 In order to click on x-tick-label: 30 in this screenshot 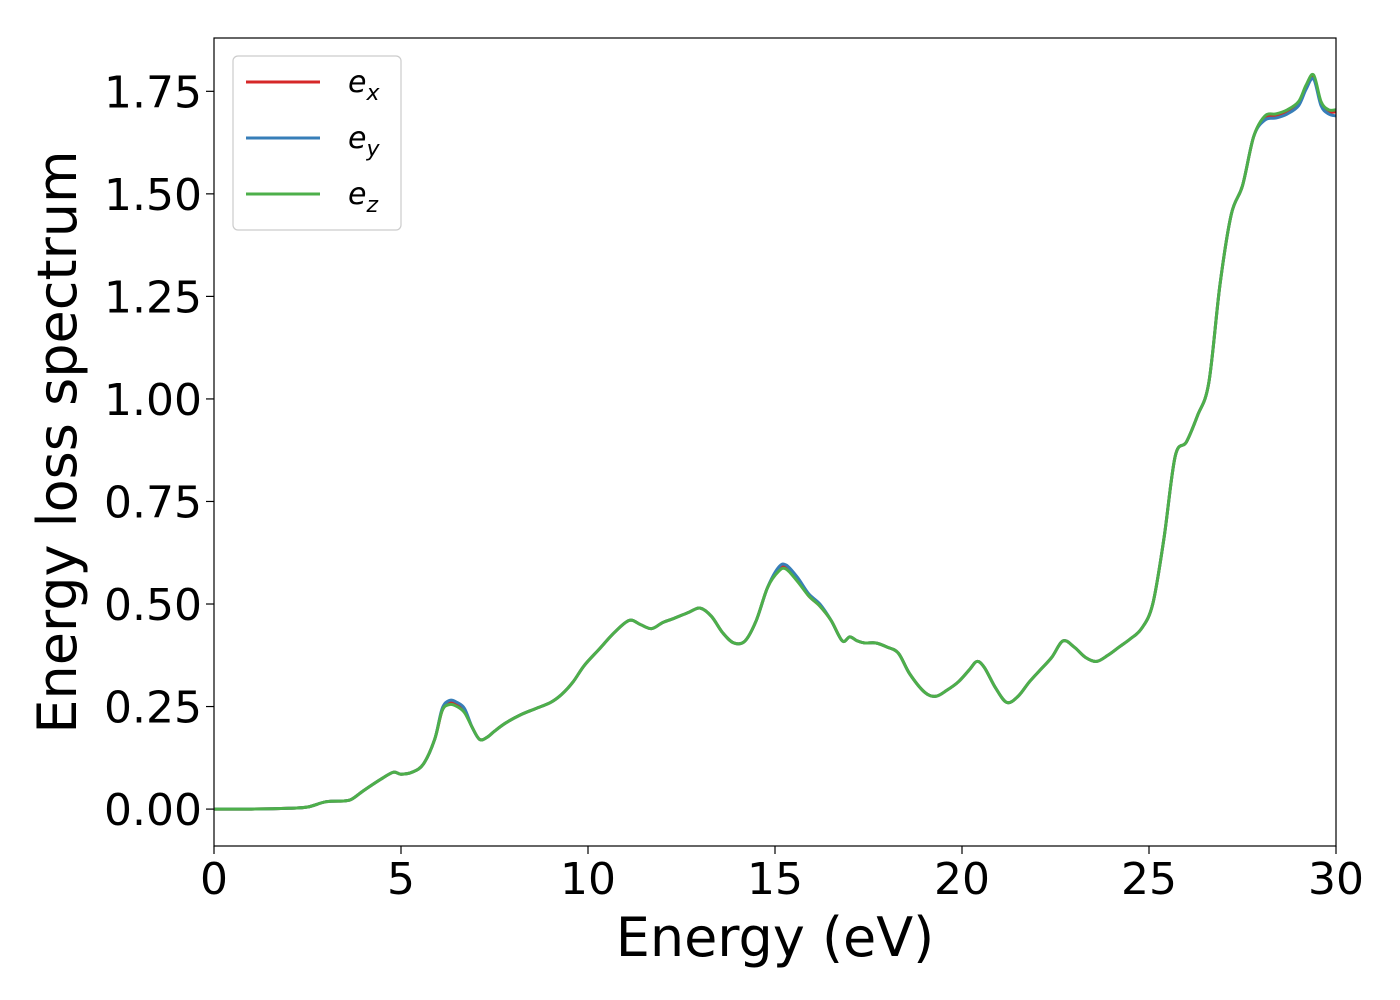, I will do `click(1336, 879)`.